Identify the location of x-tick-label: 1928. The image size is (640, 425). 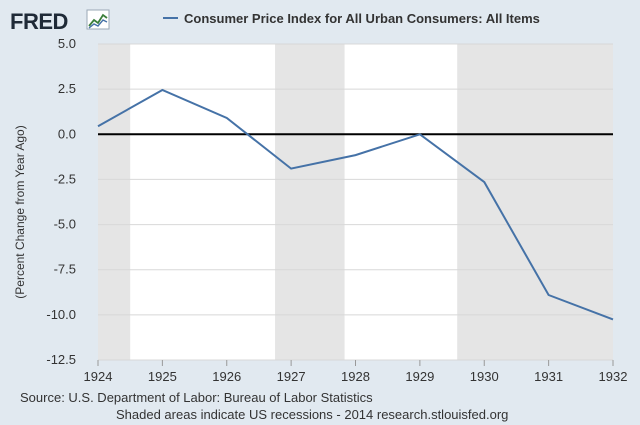
(355, 376).